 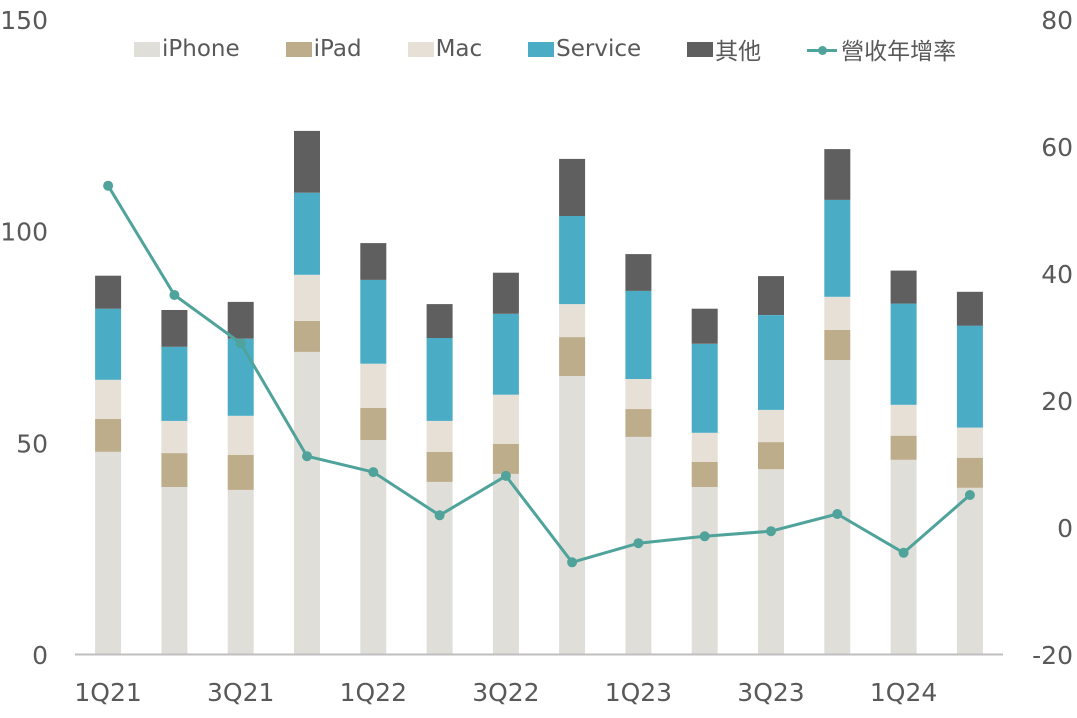 What do you see at coordinates (505, 293) in the screenshot?
I see `bar-segment-其他-3Q22` at bounding box center [505, 293].